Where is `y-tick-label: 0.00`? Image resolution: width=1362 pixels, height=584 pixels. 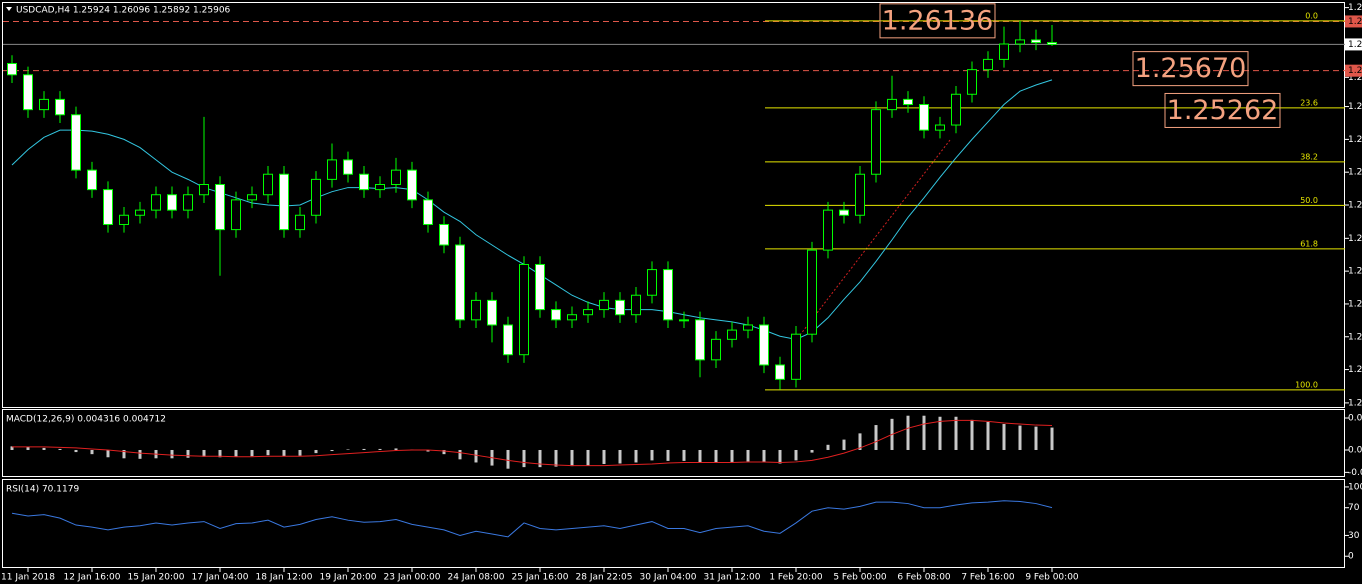 y-tick-label: 0.00 is located at coordinates (1355, 450).